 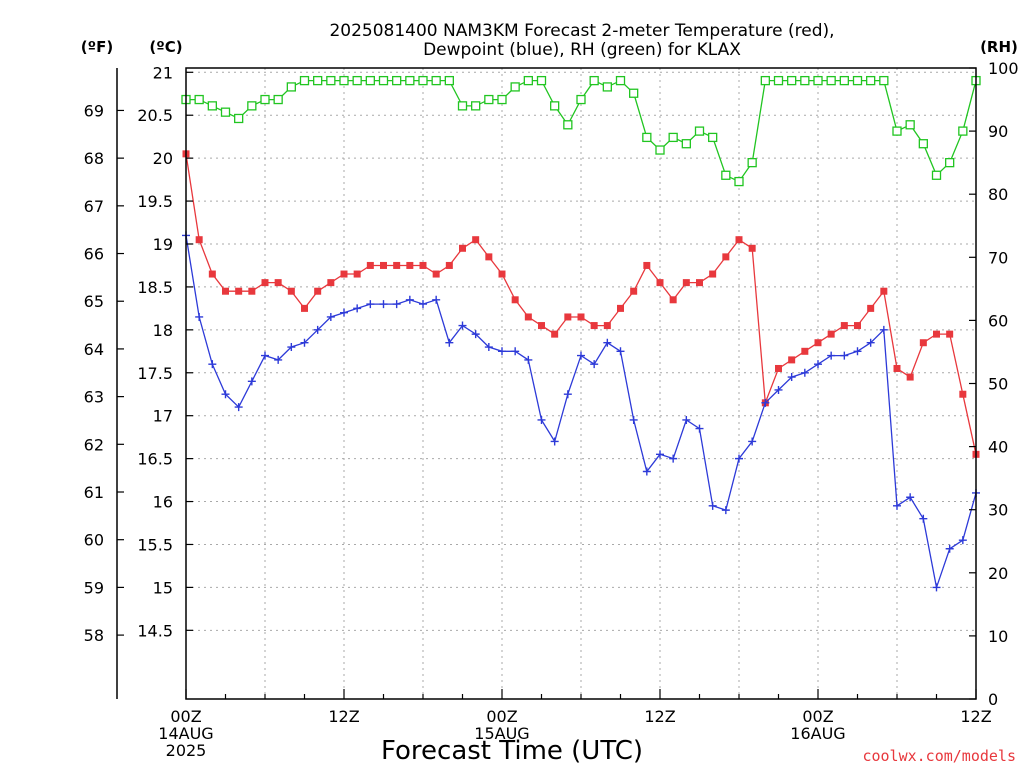 What do you see at coordinates (155, 287) in the screenshot?
I see `celsius-tick-label: 18.5` at bounding box center [155, 287].